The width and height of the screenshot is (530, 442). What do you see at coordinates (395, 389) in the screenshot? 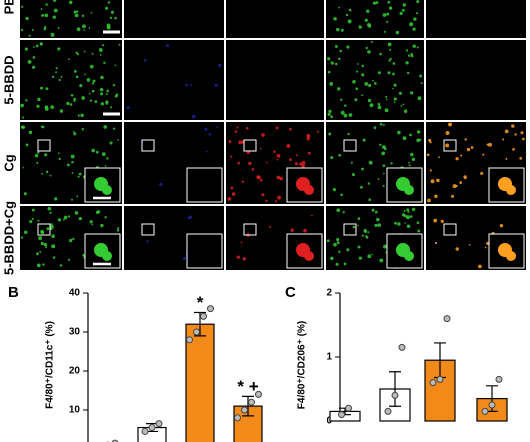
I see `error-bar` at bounding box center [395, 389].